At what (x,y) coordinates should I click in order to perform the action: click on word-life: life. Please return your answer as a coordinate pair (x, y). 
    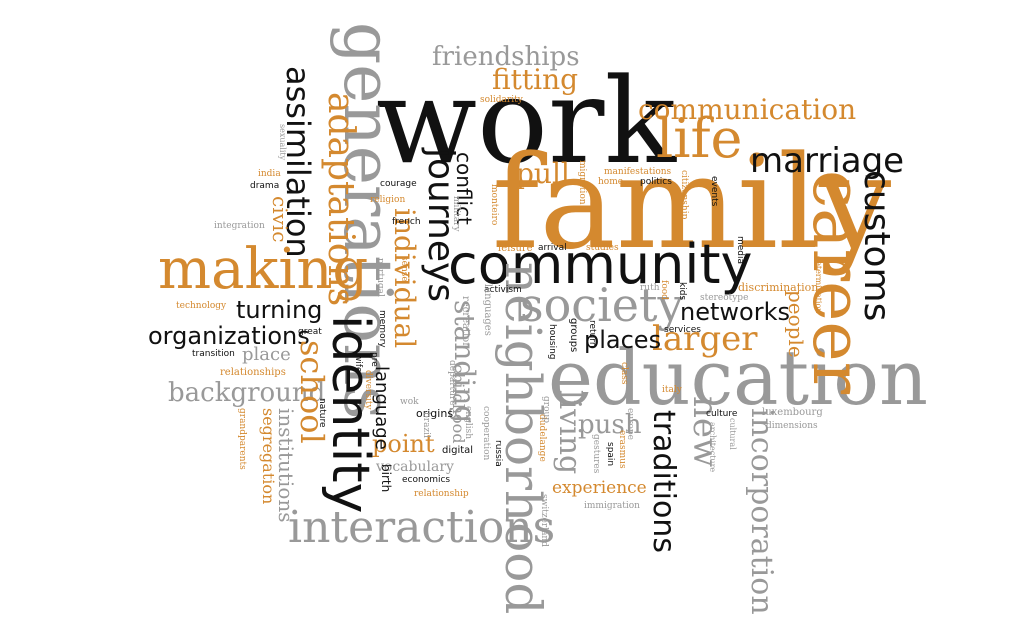
    Looking at the image, I should click on (699, 138).